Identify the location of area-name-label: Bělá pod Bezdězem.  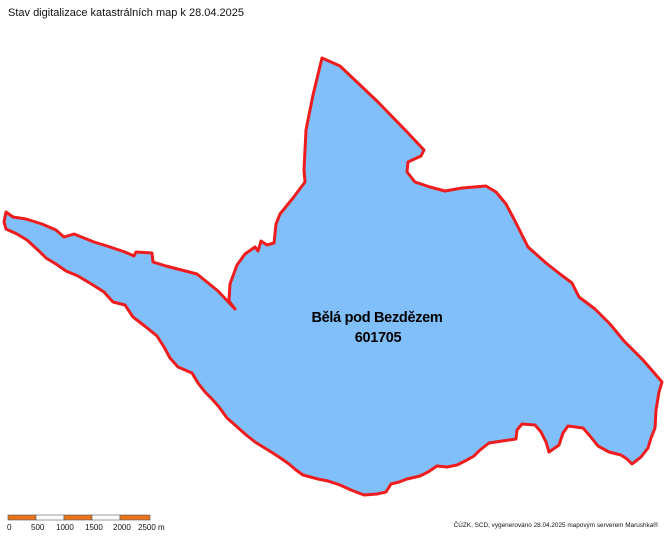
(376, 318).